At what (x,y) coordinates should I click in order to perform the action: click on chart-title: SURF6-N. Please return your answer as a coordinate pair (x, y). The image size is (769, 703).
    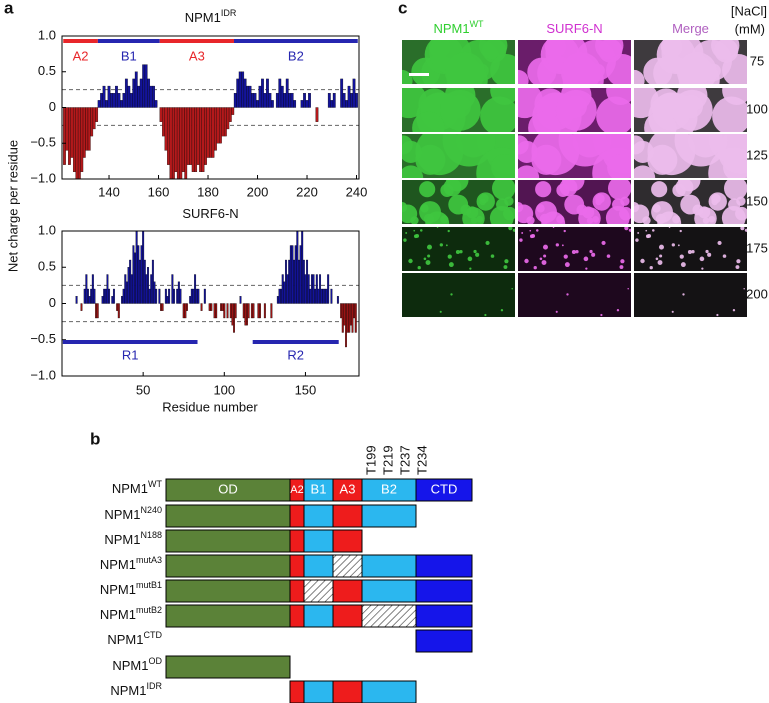
    Looking at the image, I should click on (210, 213).